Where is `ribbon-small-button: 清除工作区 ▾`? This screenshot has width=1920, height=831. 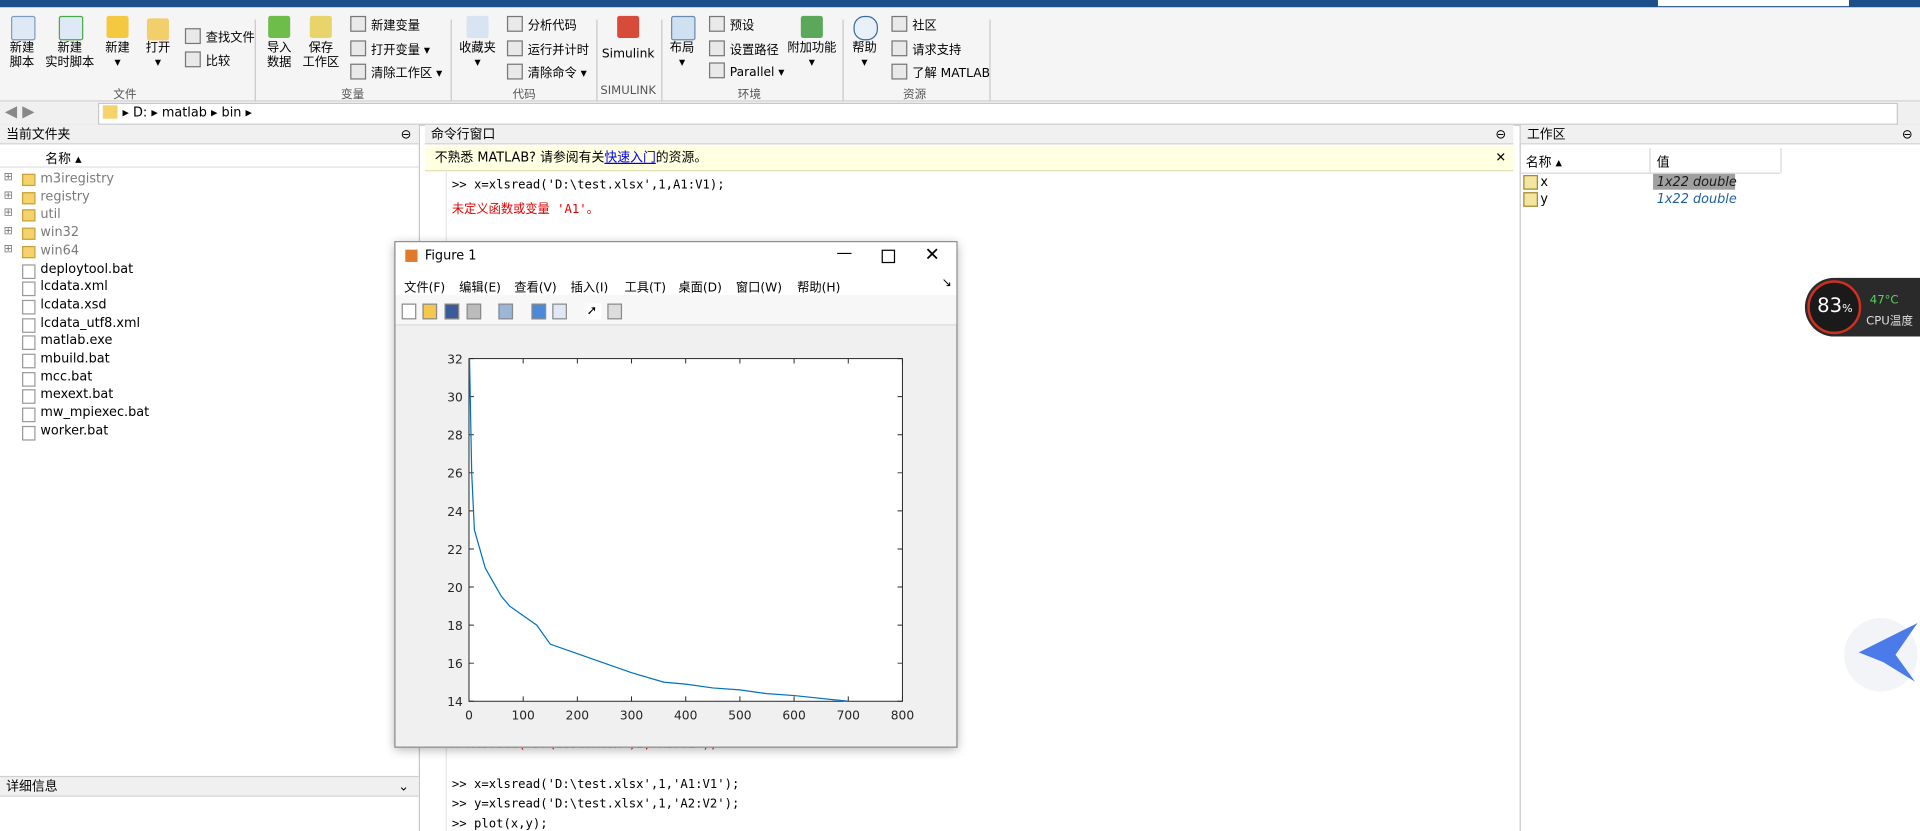
ribbon-small-button: 清除工作区 ▾ is located at coordinates (396, 71).